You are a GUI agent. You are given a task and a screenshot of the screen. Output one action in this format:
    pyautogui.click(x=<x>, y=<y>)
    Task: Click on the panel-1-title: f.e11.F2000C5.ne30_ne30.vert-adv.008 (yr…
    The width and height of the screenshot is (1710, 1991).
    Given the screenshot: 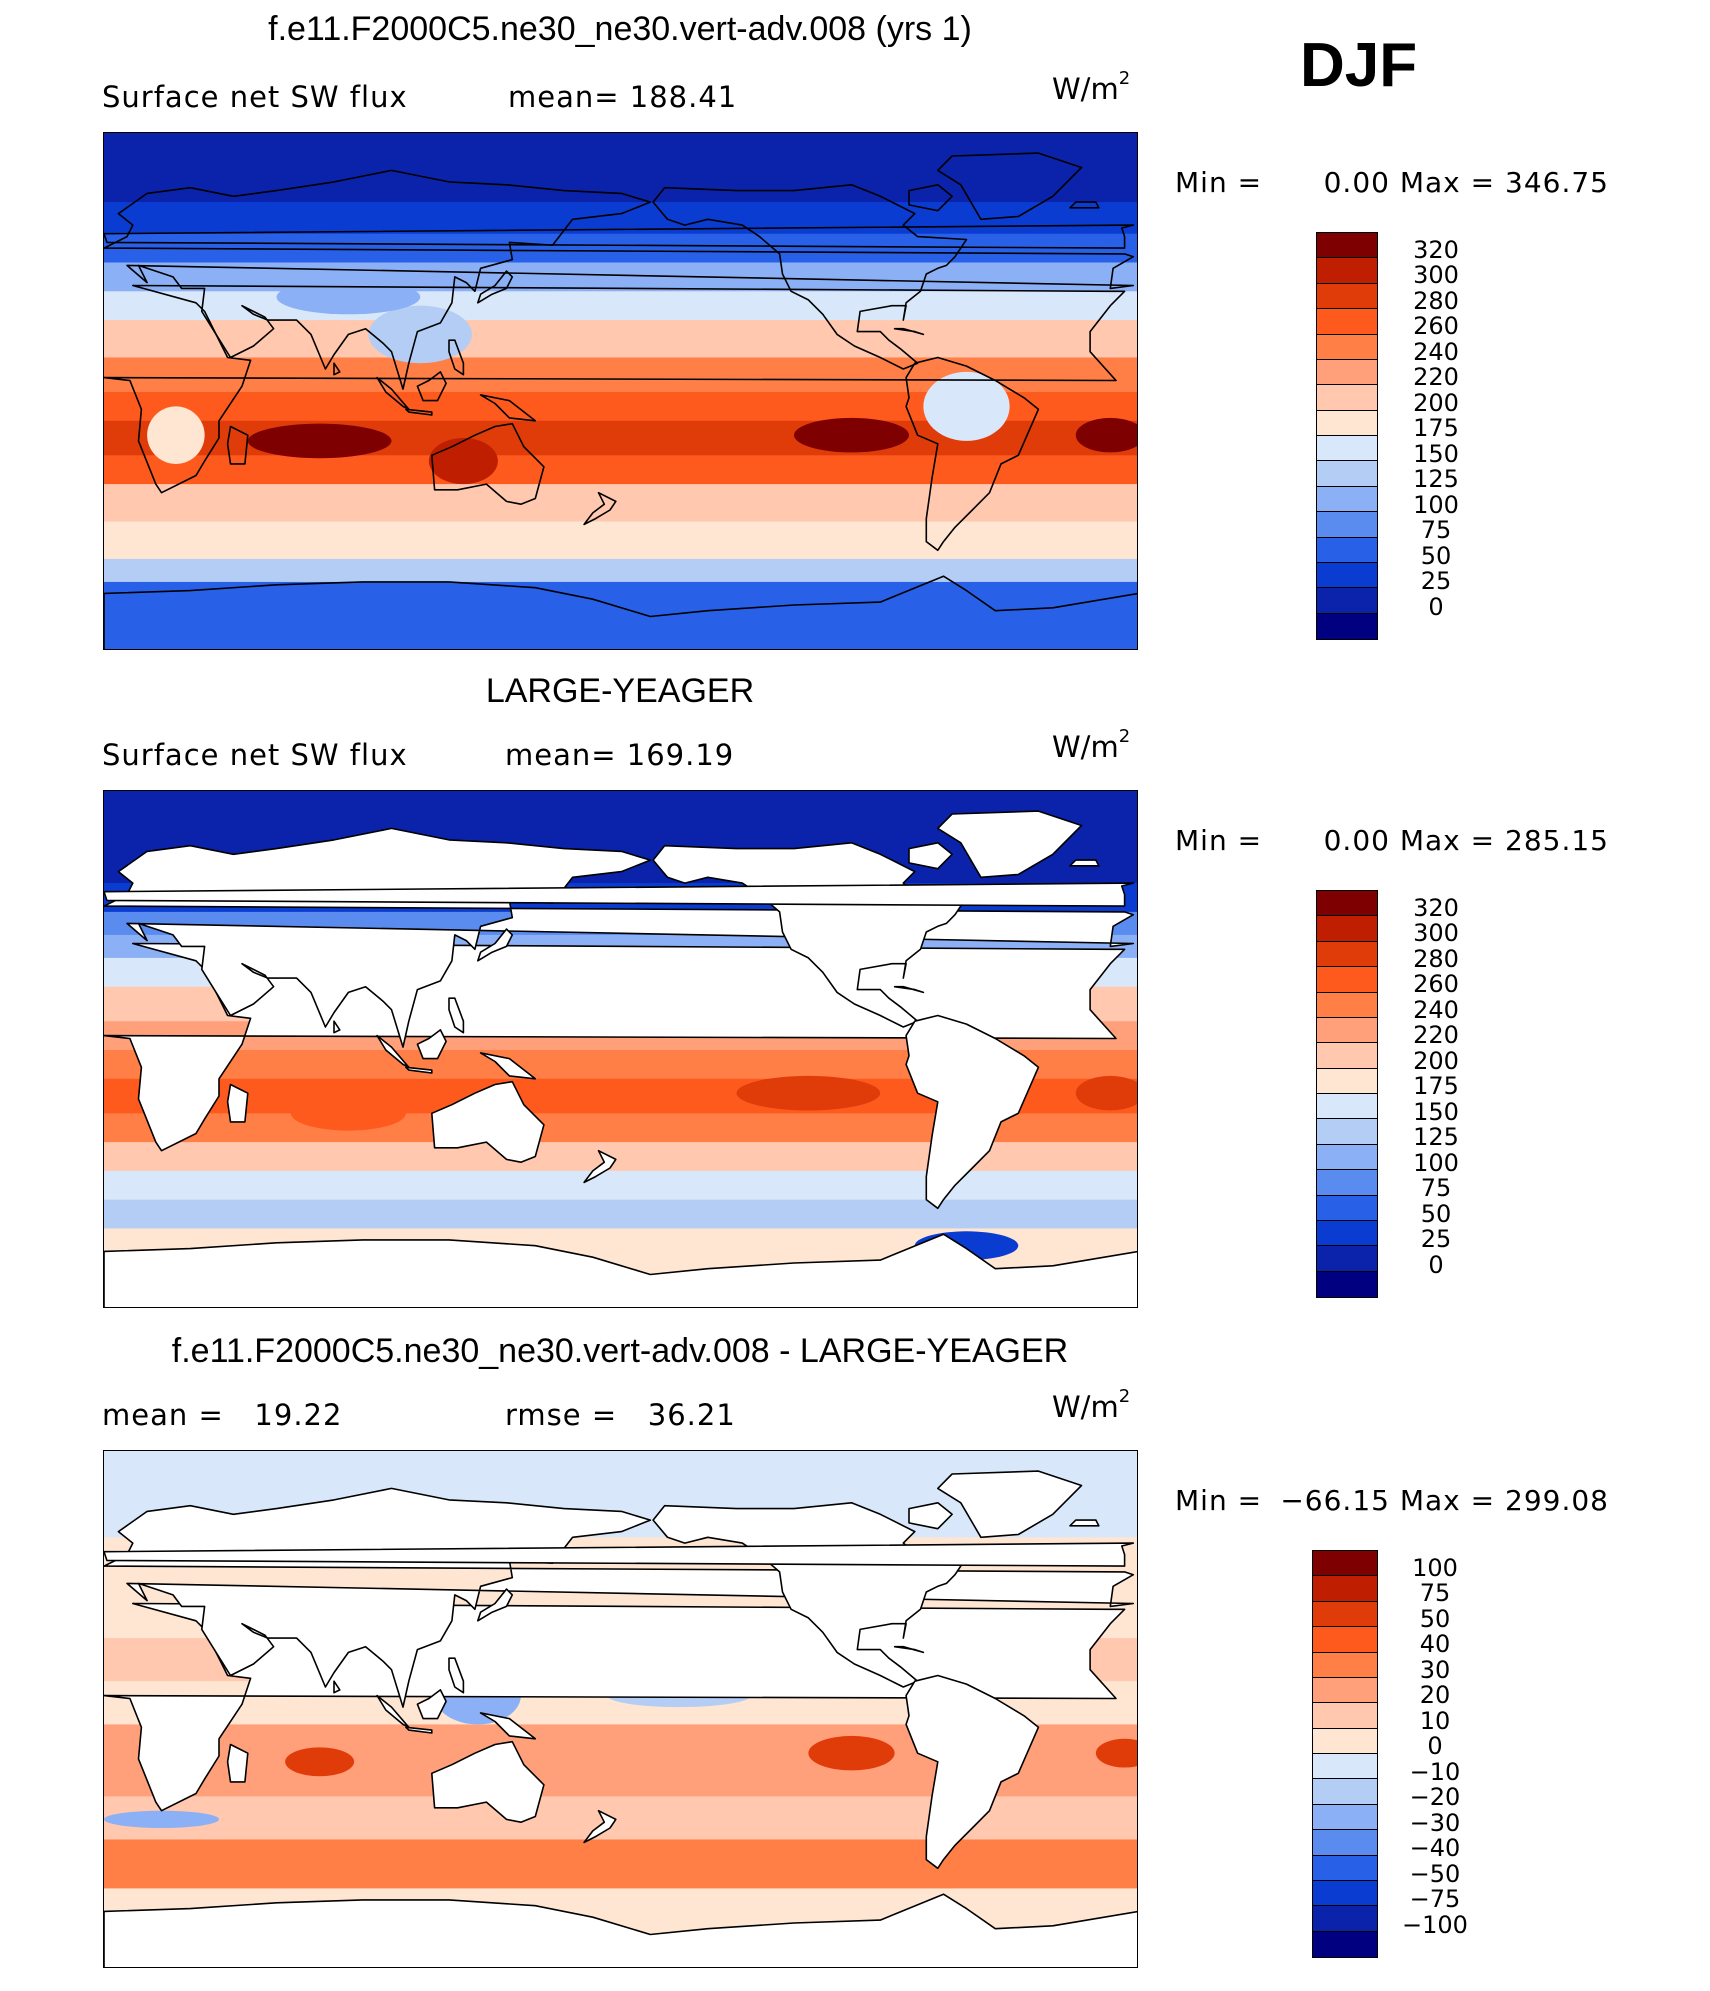 What is the action you would take?
    pyautogui.click(x=620, y=29)
    